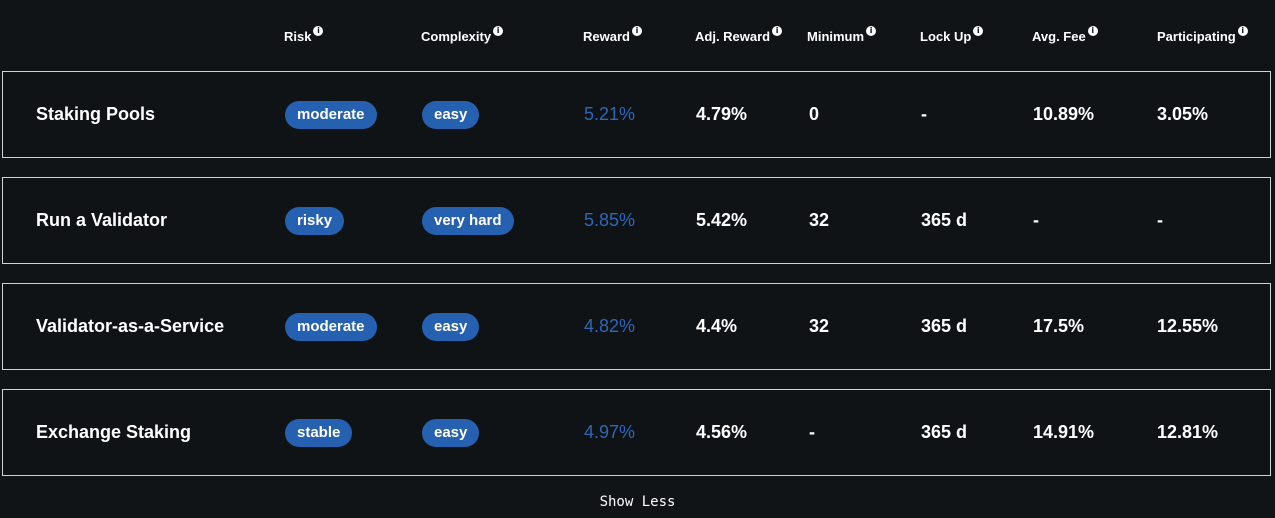 The height and width of the screenshot is (518, 1275). I want to click on column-header-minimum: Minimum i, so click(842, 35).